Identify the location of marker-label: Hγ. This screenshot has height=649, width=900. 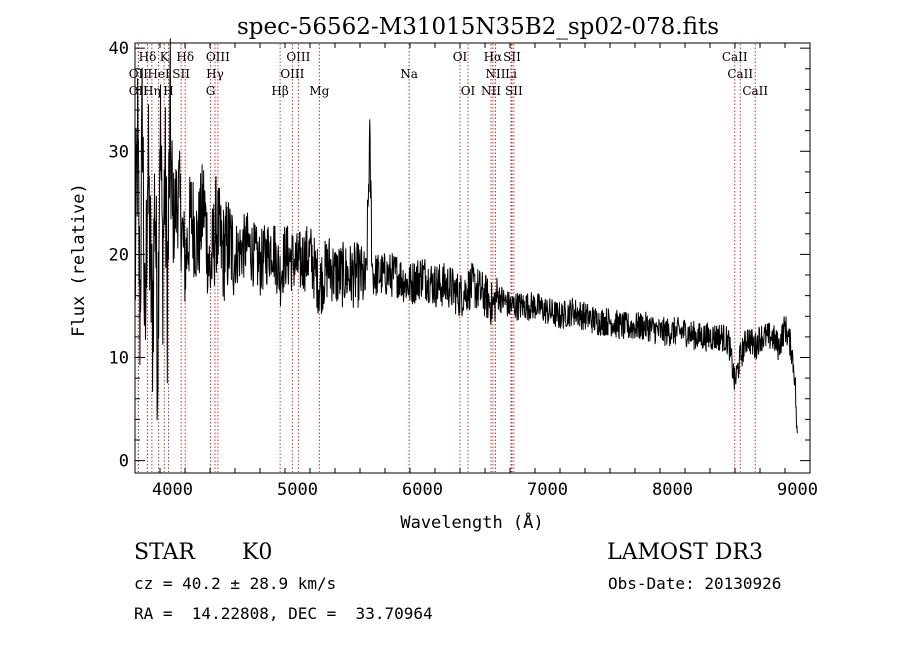
(215, 74).